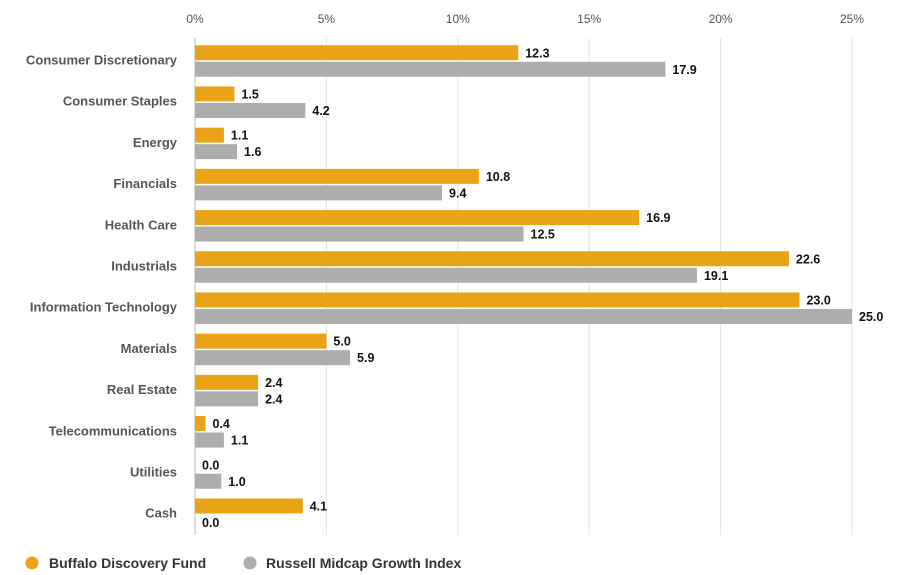  I want to click on data-label: 16.9, so click(658, 218).